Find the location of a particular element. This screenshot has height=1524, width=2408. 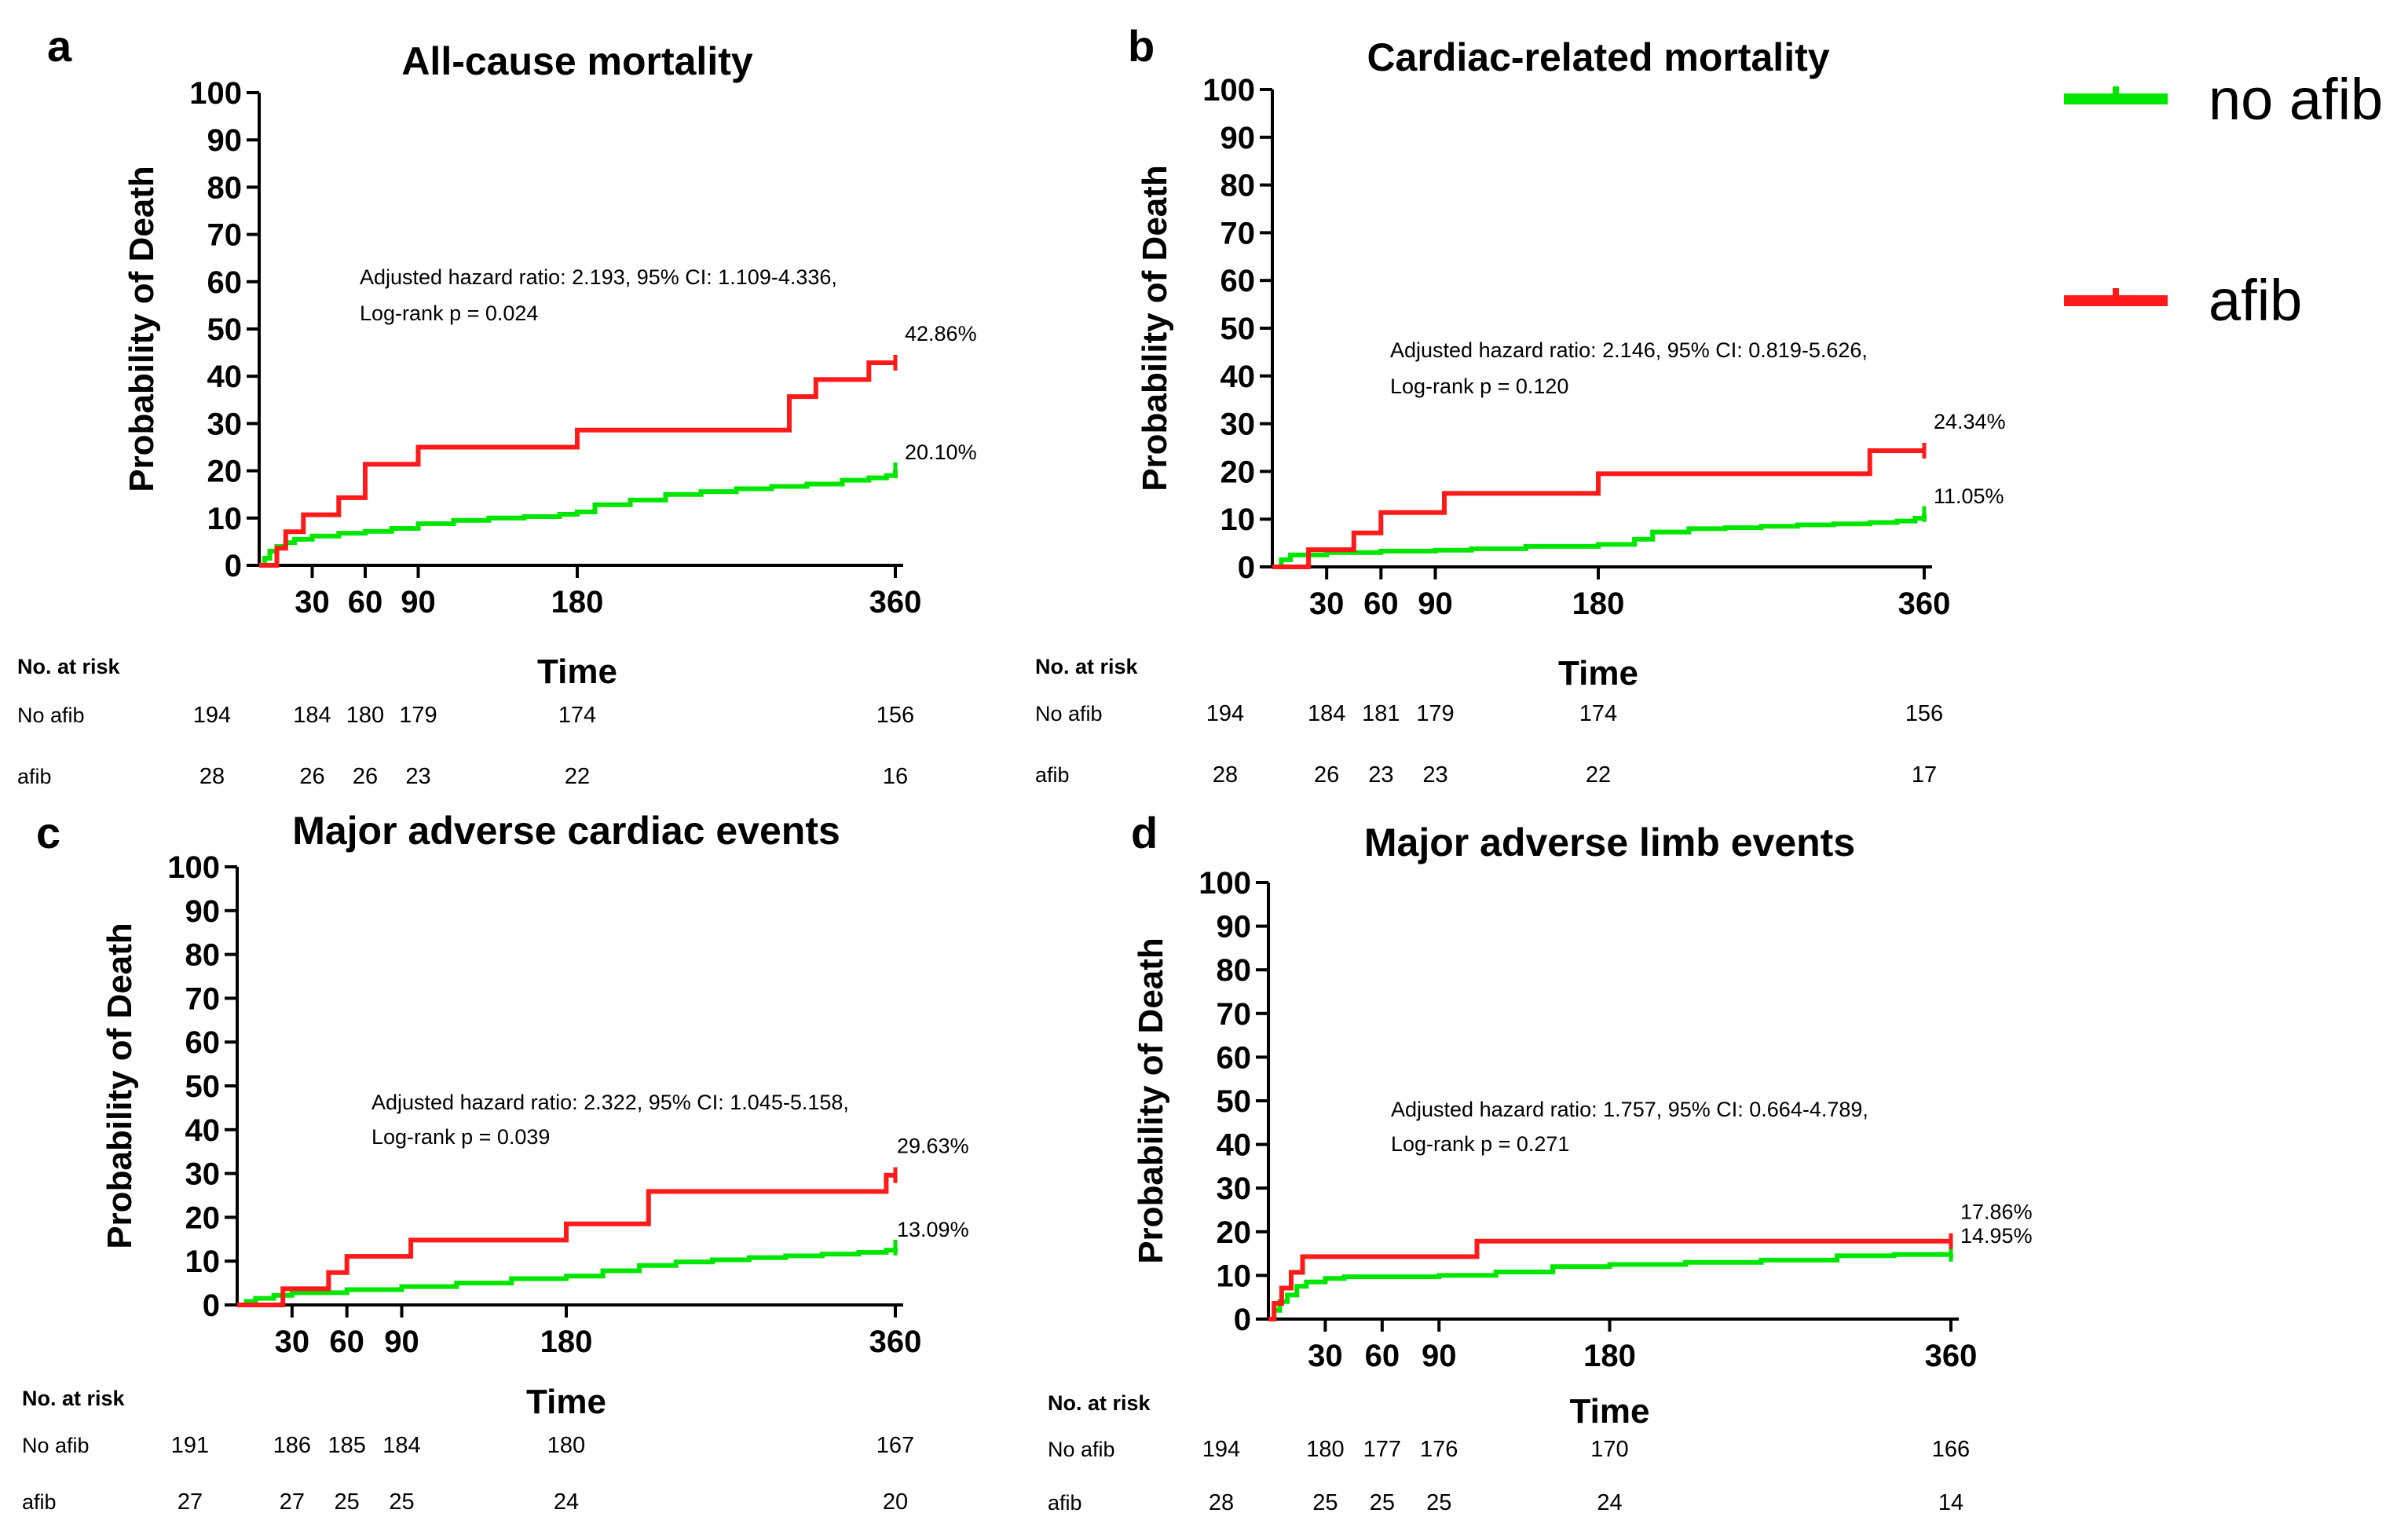

legend-label: afib is located at coordinates (2255, 300).